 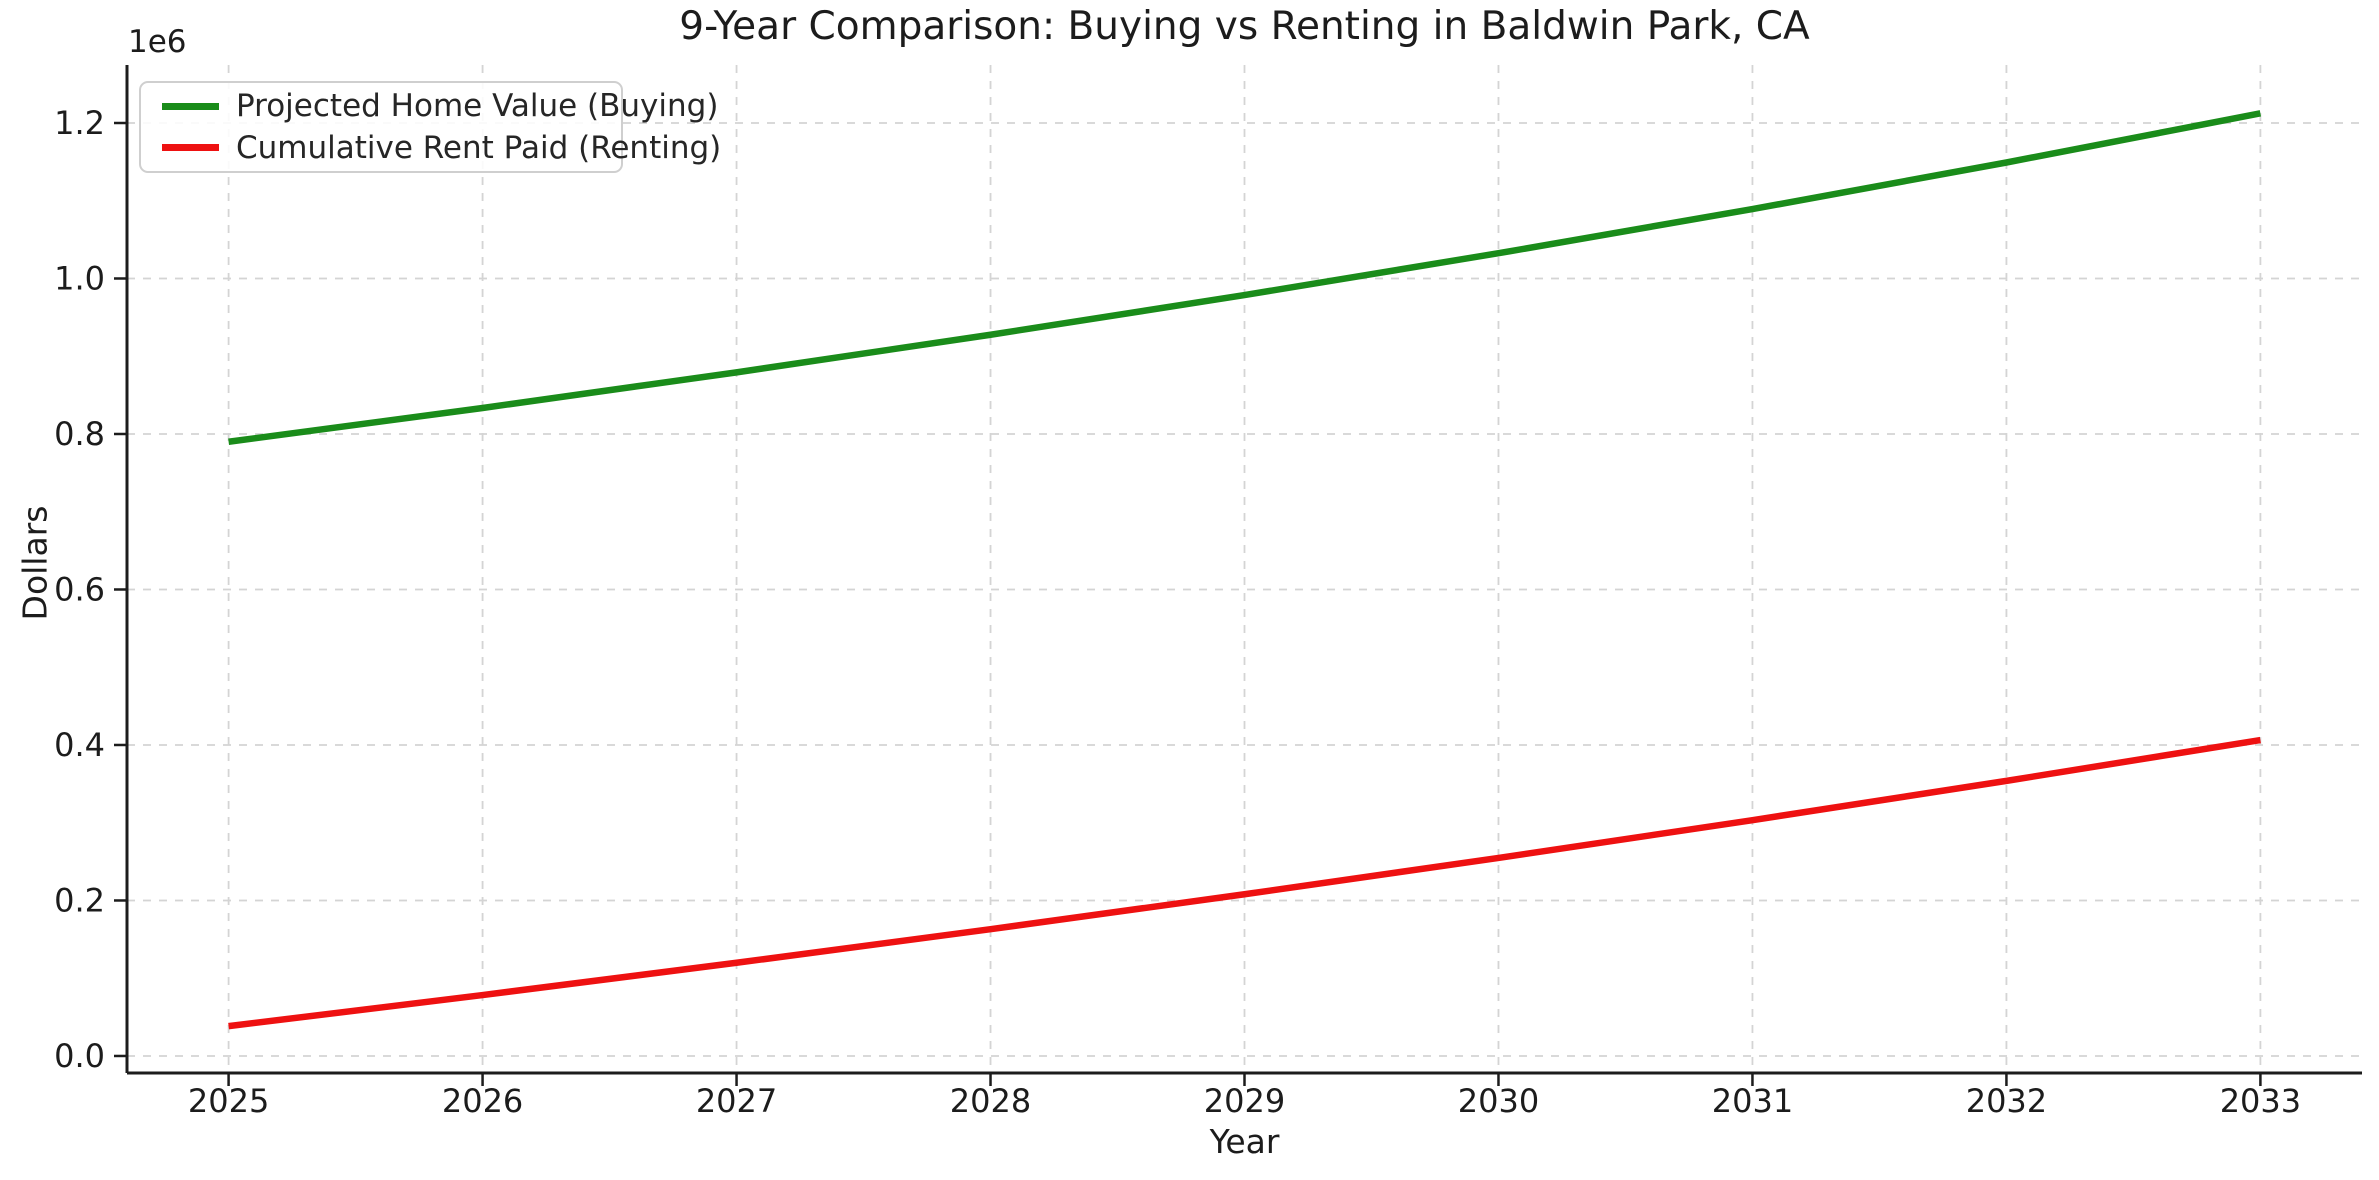 I want to click on renting-line-swatch, so click(x=190, y=148).